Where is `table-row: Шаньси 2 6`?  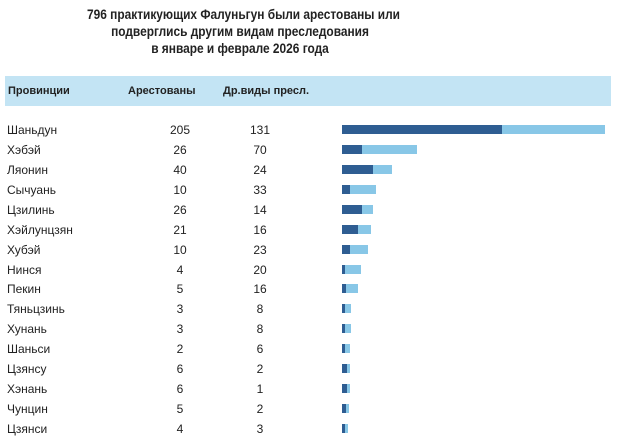
table-row: Шаньси 2 6 is located at coordinates (309, 349).